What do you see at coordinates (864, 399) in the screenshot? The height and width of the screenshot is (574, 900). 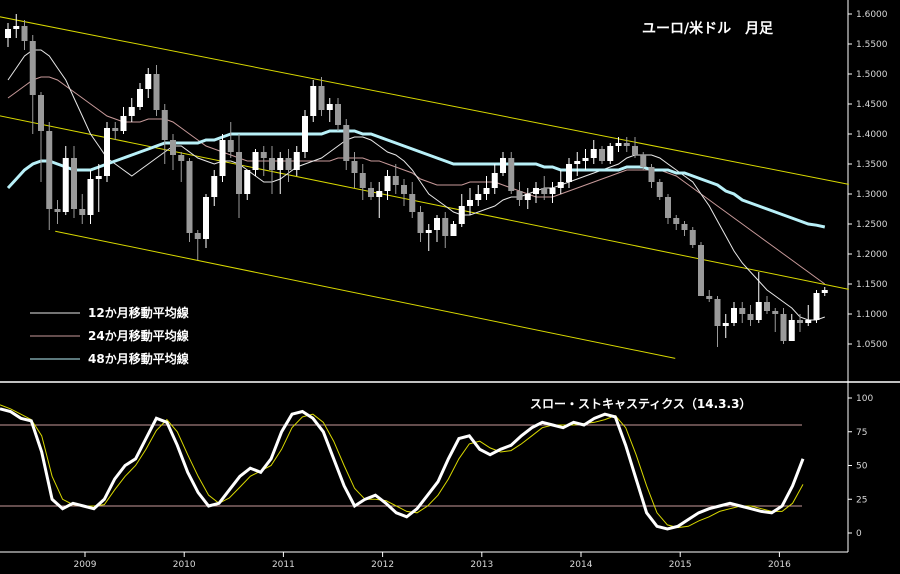 I see `stochastic-tick-label: 100` at bounding box center [864, 399].